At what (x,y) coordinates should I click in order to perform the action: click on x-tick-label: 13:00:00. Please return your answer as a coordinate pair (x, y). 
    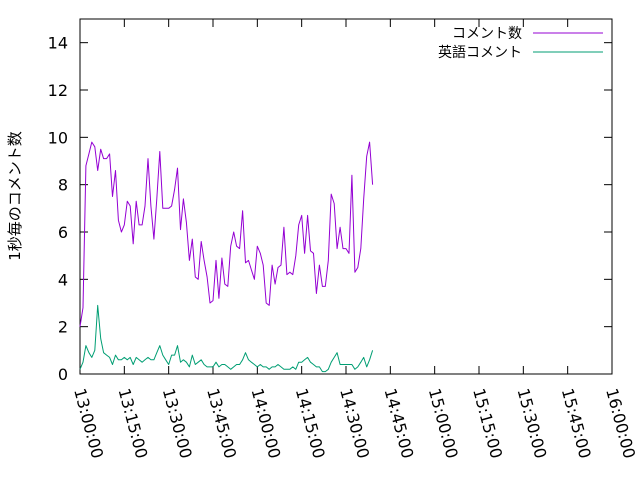
    Looking at the image, I should click on (88, 423).